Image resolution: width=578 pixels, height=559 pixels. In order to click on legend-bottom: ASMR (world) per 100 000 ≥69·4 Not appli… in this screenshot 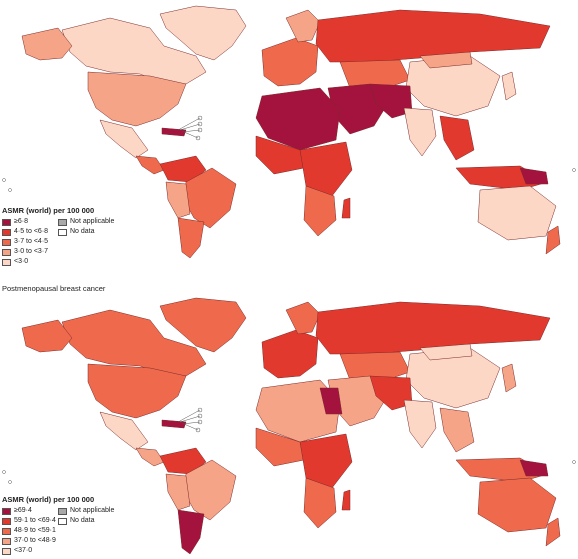, I will do `click(65, 525)`.